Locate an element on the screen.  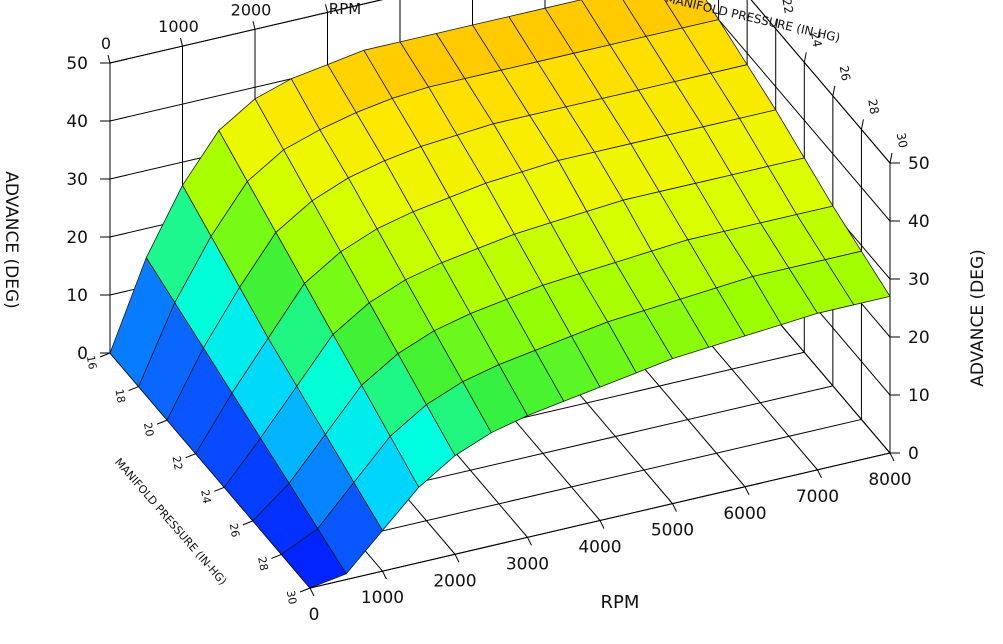
advance-tick-label: 10 is located at coordinates (77, 296).